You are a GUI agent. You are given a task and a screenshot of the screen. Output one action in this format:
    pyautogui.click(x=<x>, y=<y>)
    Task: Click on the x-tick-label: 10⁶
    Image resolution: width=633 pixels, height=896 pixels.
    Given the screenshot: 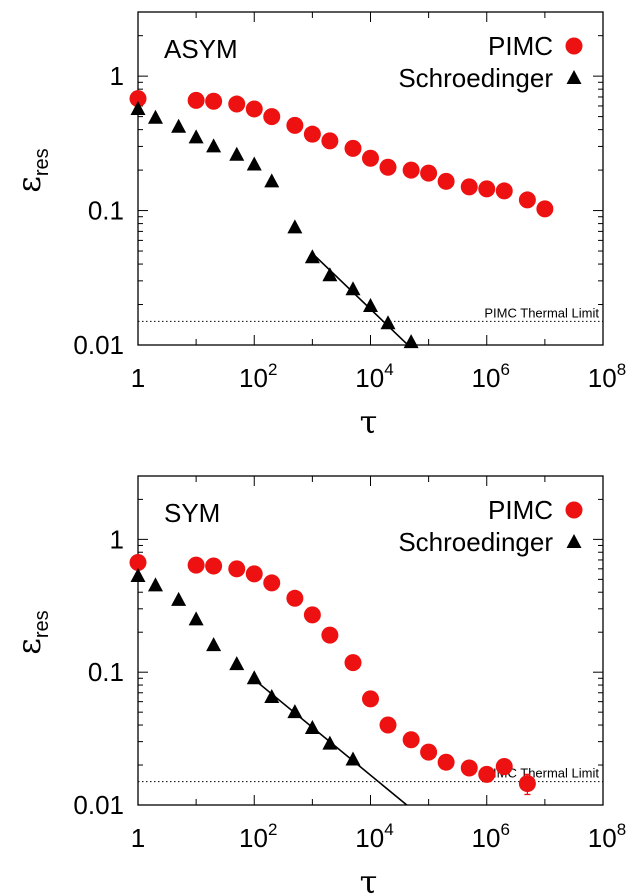 What is the action you would take?
    pyautogui.click(x=491, y=836)
    